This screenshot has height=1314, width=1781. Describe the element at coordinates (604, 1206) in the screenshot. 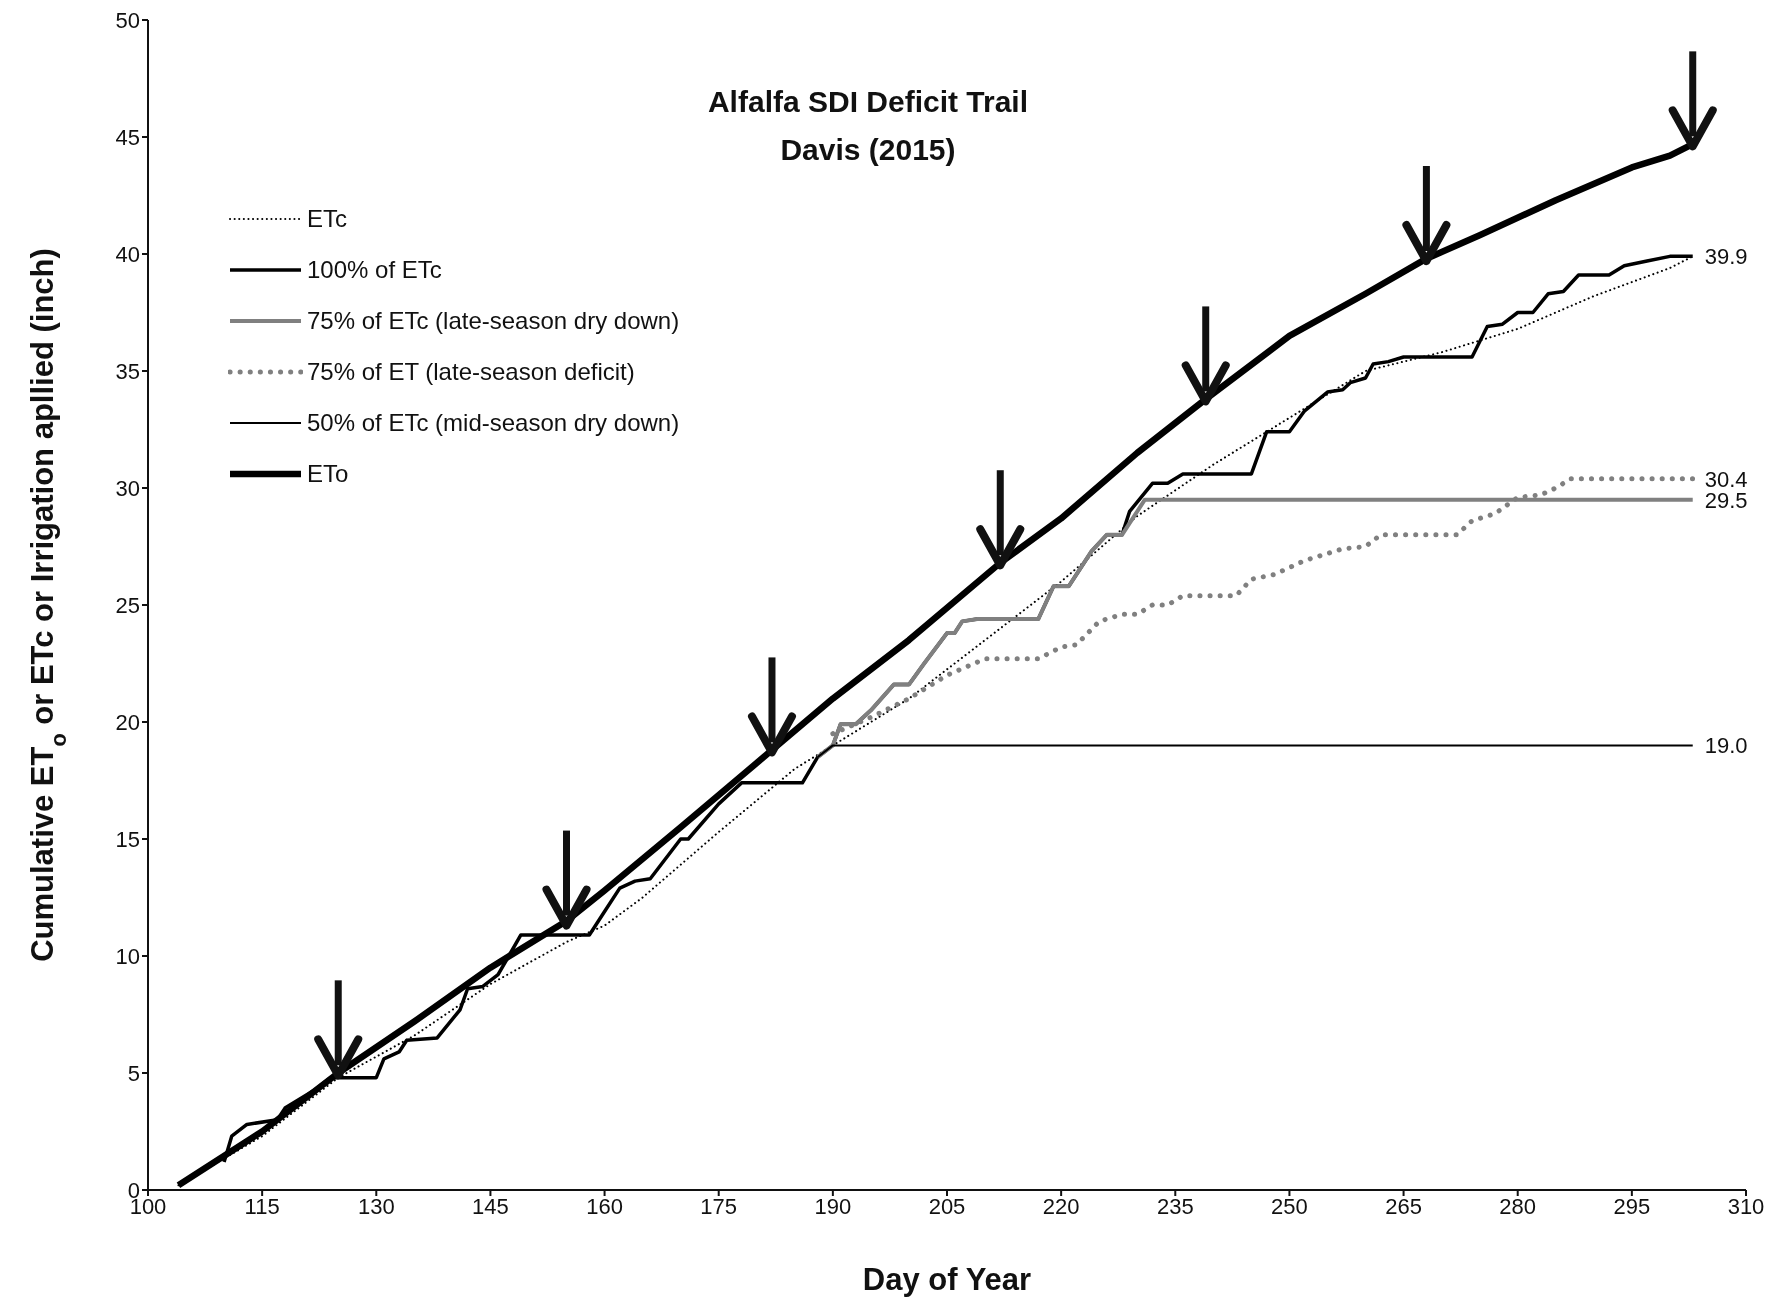

I see `x-tick-label: 160` at that location.